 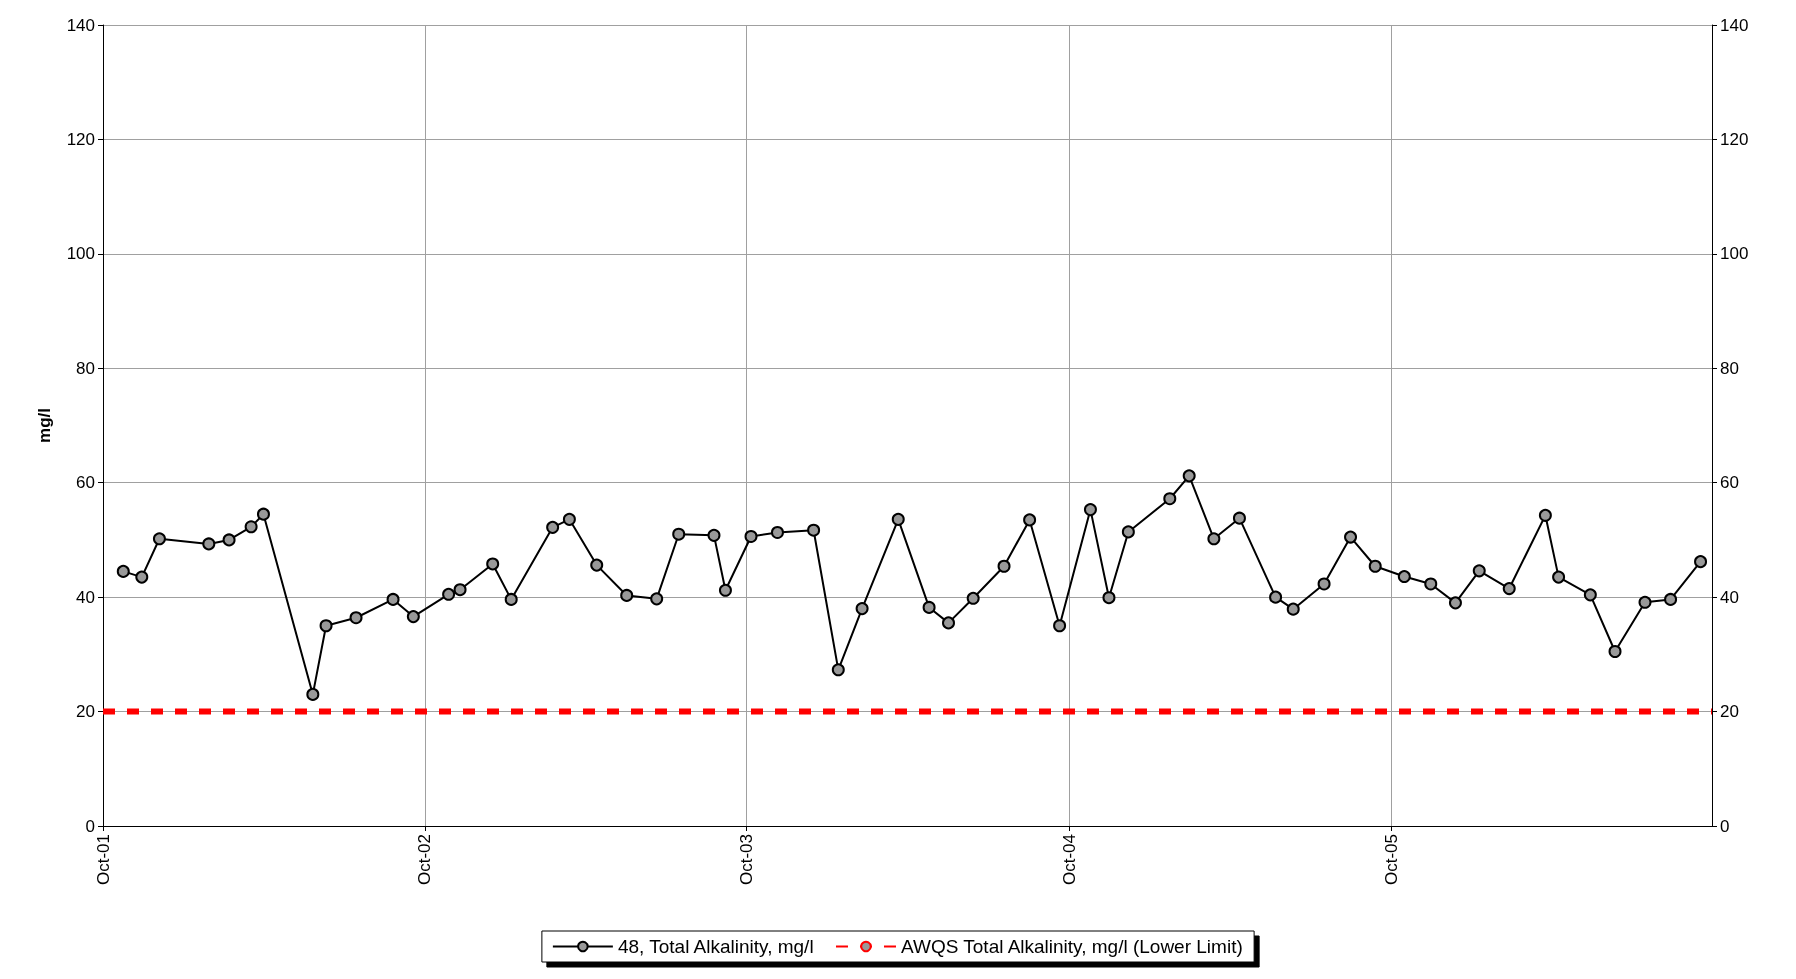 What do you see at coordinates (1069, 860) in the screenshot?
I see `x-tick-label: Oct-04` at bounding box center [1069, 860].